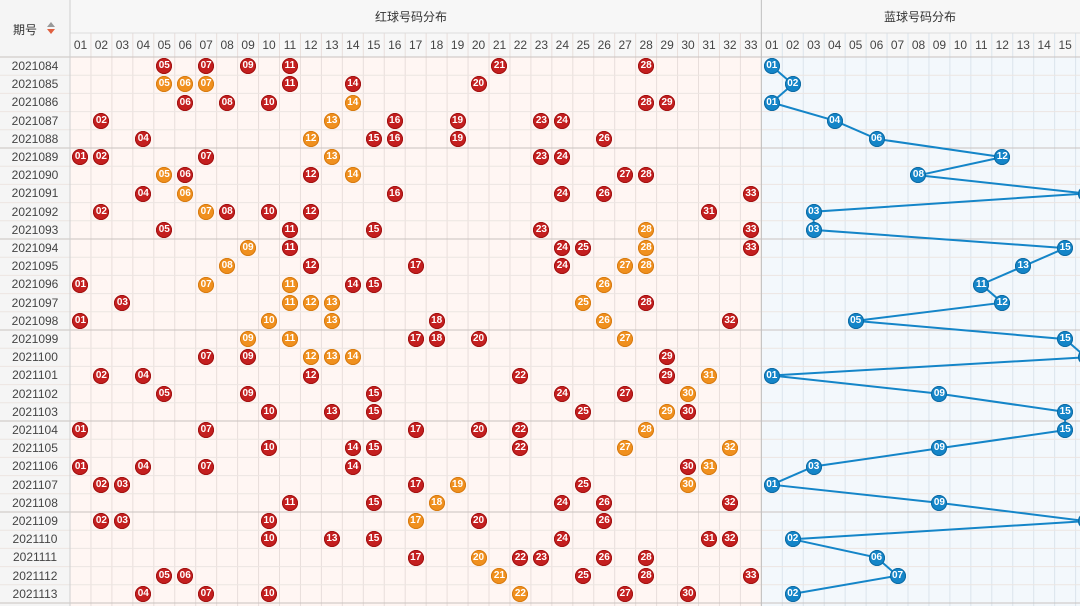 This screenshot has height=606, width=1080. What do you see at coordinates (269, 320) in the screenshot?
I see `hot-ball: 10` at bounding box center [269, 320].